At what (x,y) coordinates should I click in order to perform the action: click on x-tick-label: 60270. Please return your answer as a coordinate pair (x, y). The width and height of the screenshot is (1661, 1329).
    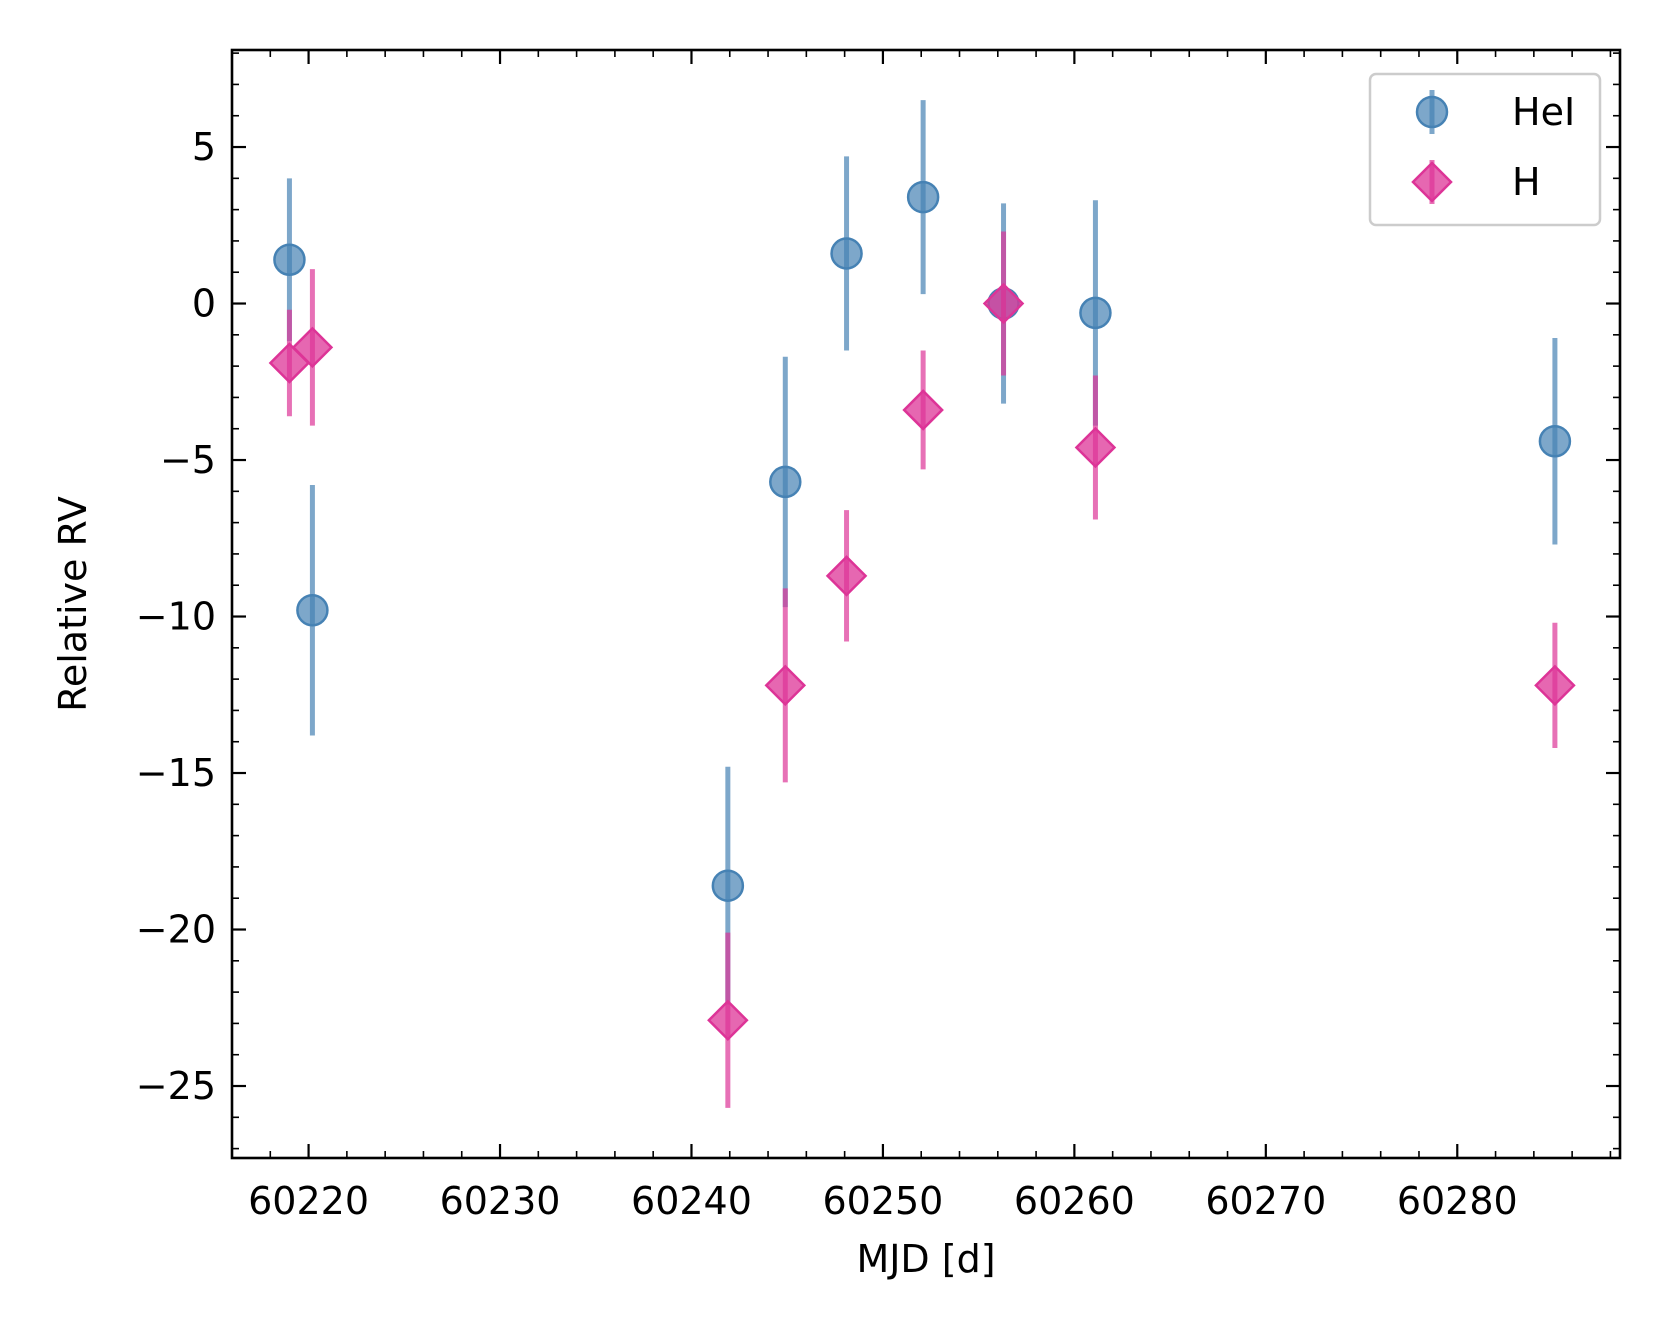
    Looking at the image, I should click on (1265, 1201).